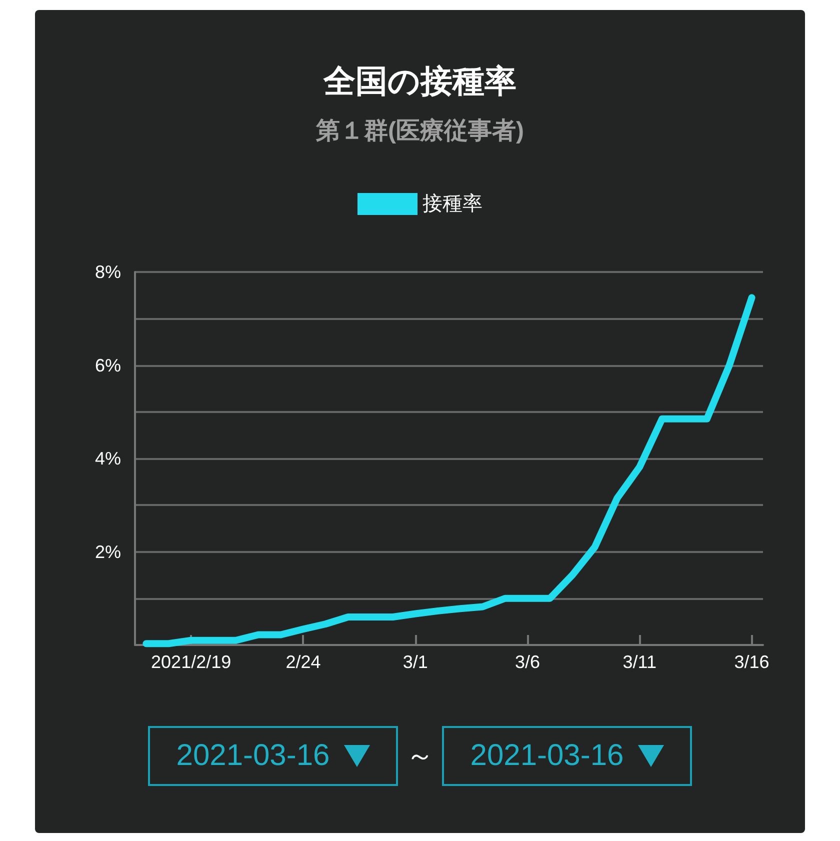  Describe the element at coordinates (107, 365) in the screenshot. I see `y-tick-label: 6%` at that location.